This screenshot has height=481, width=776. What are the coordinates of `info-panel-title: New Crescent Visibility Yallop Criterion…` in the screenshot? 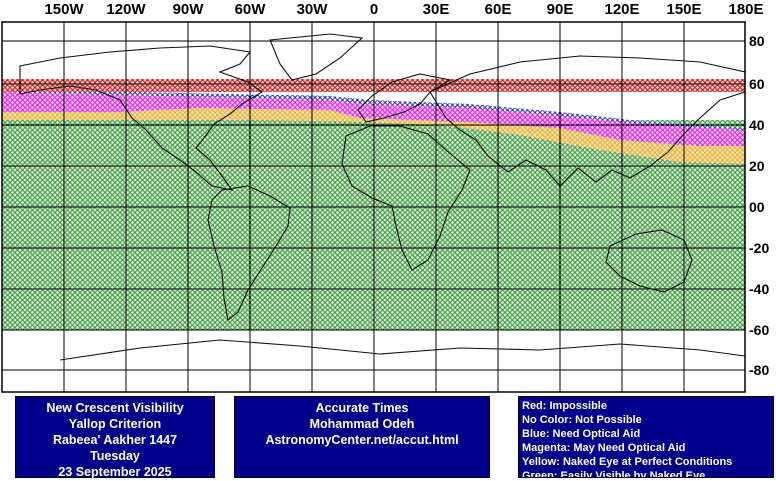 It's located at (115, 437).